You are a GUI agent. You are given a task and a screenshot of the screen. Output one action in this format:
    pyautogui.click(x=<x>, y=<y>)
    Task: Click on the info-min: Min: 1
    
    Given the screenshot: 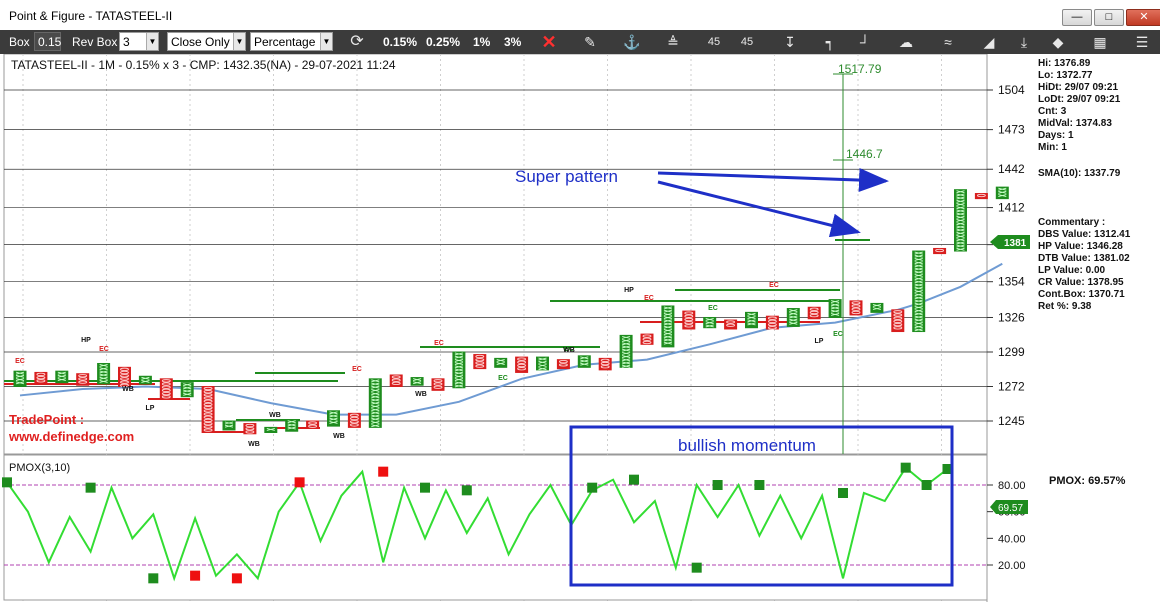 What is the action you would take?
    pyautogui.click(x=1052, y=147)
    